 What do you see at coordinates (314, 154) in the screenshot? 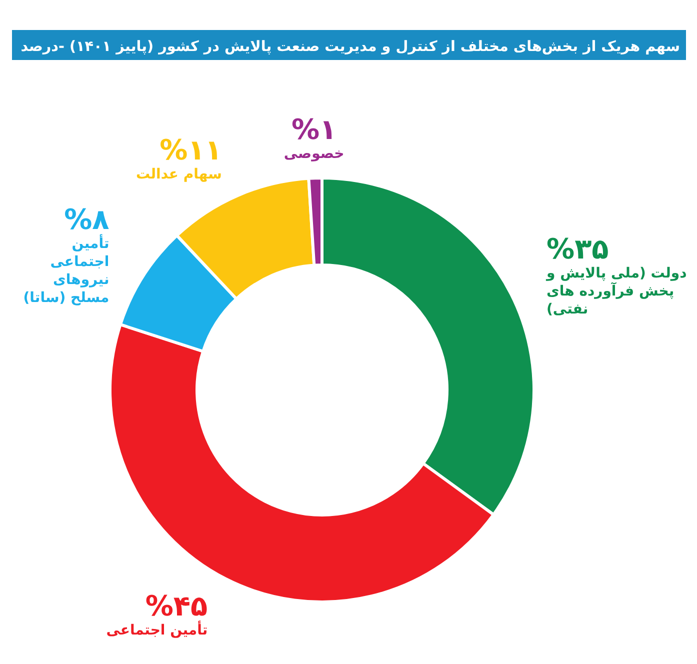
I see `slice-label: خصوصی` at bounding box center [314, 154].